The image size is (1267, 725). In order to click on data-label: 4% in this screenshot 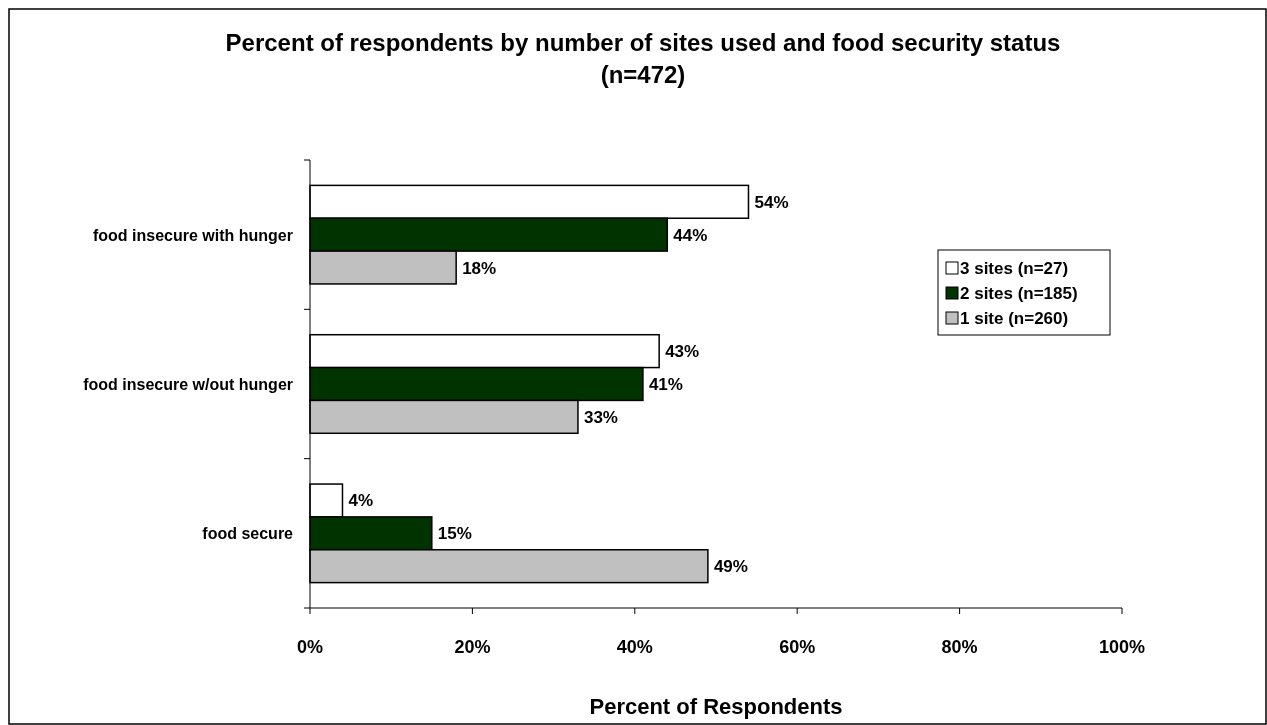, I will do `click(361, 501)`.